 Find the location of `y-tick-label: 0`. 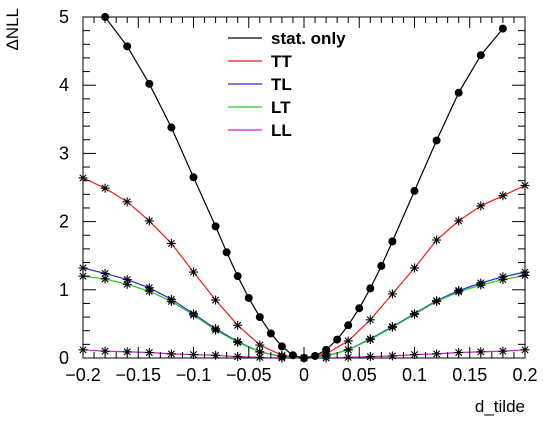

y-tick-label: 0 is located at coordinates (64, 358).